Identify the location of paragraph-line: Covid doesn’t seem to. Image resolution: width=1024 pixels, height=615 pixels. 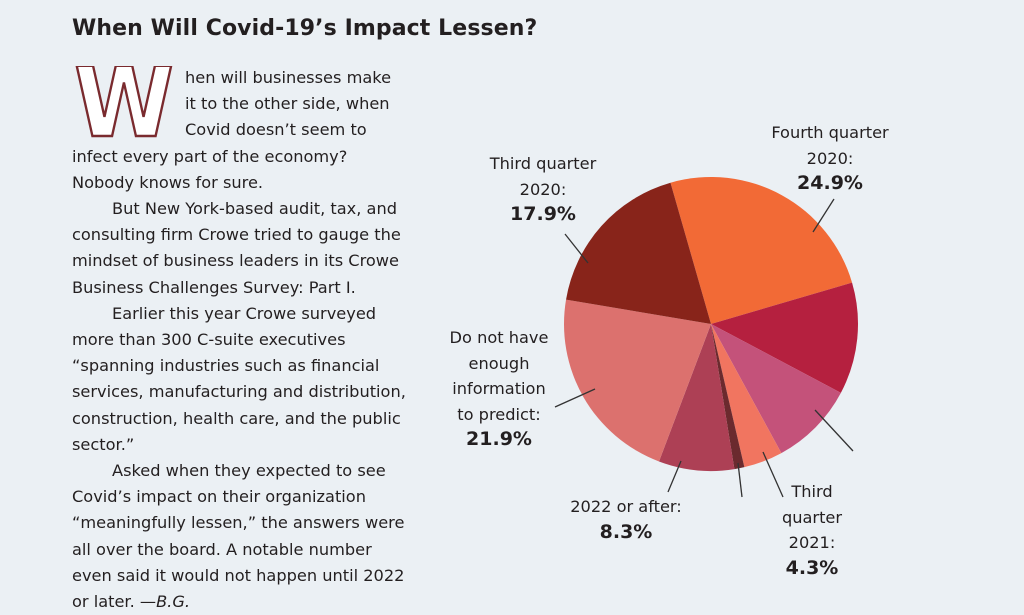
(276, 130).